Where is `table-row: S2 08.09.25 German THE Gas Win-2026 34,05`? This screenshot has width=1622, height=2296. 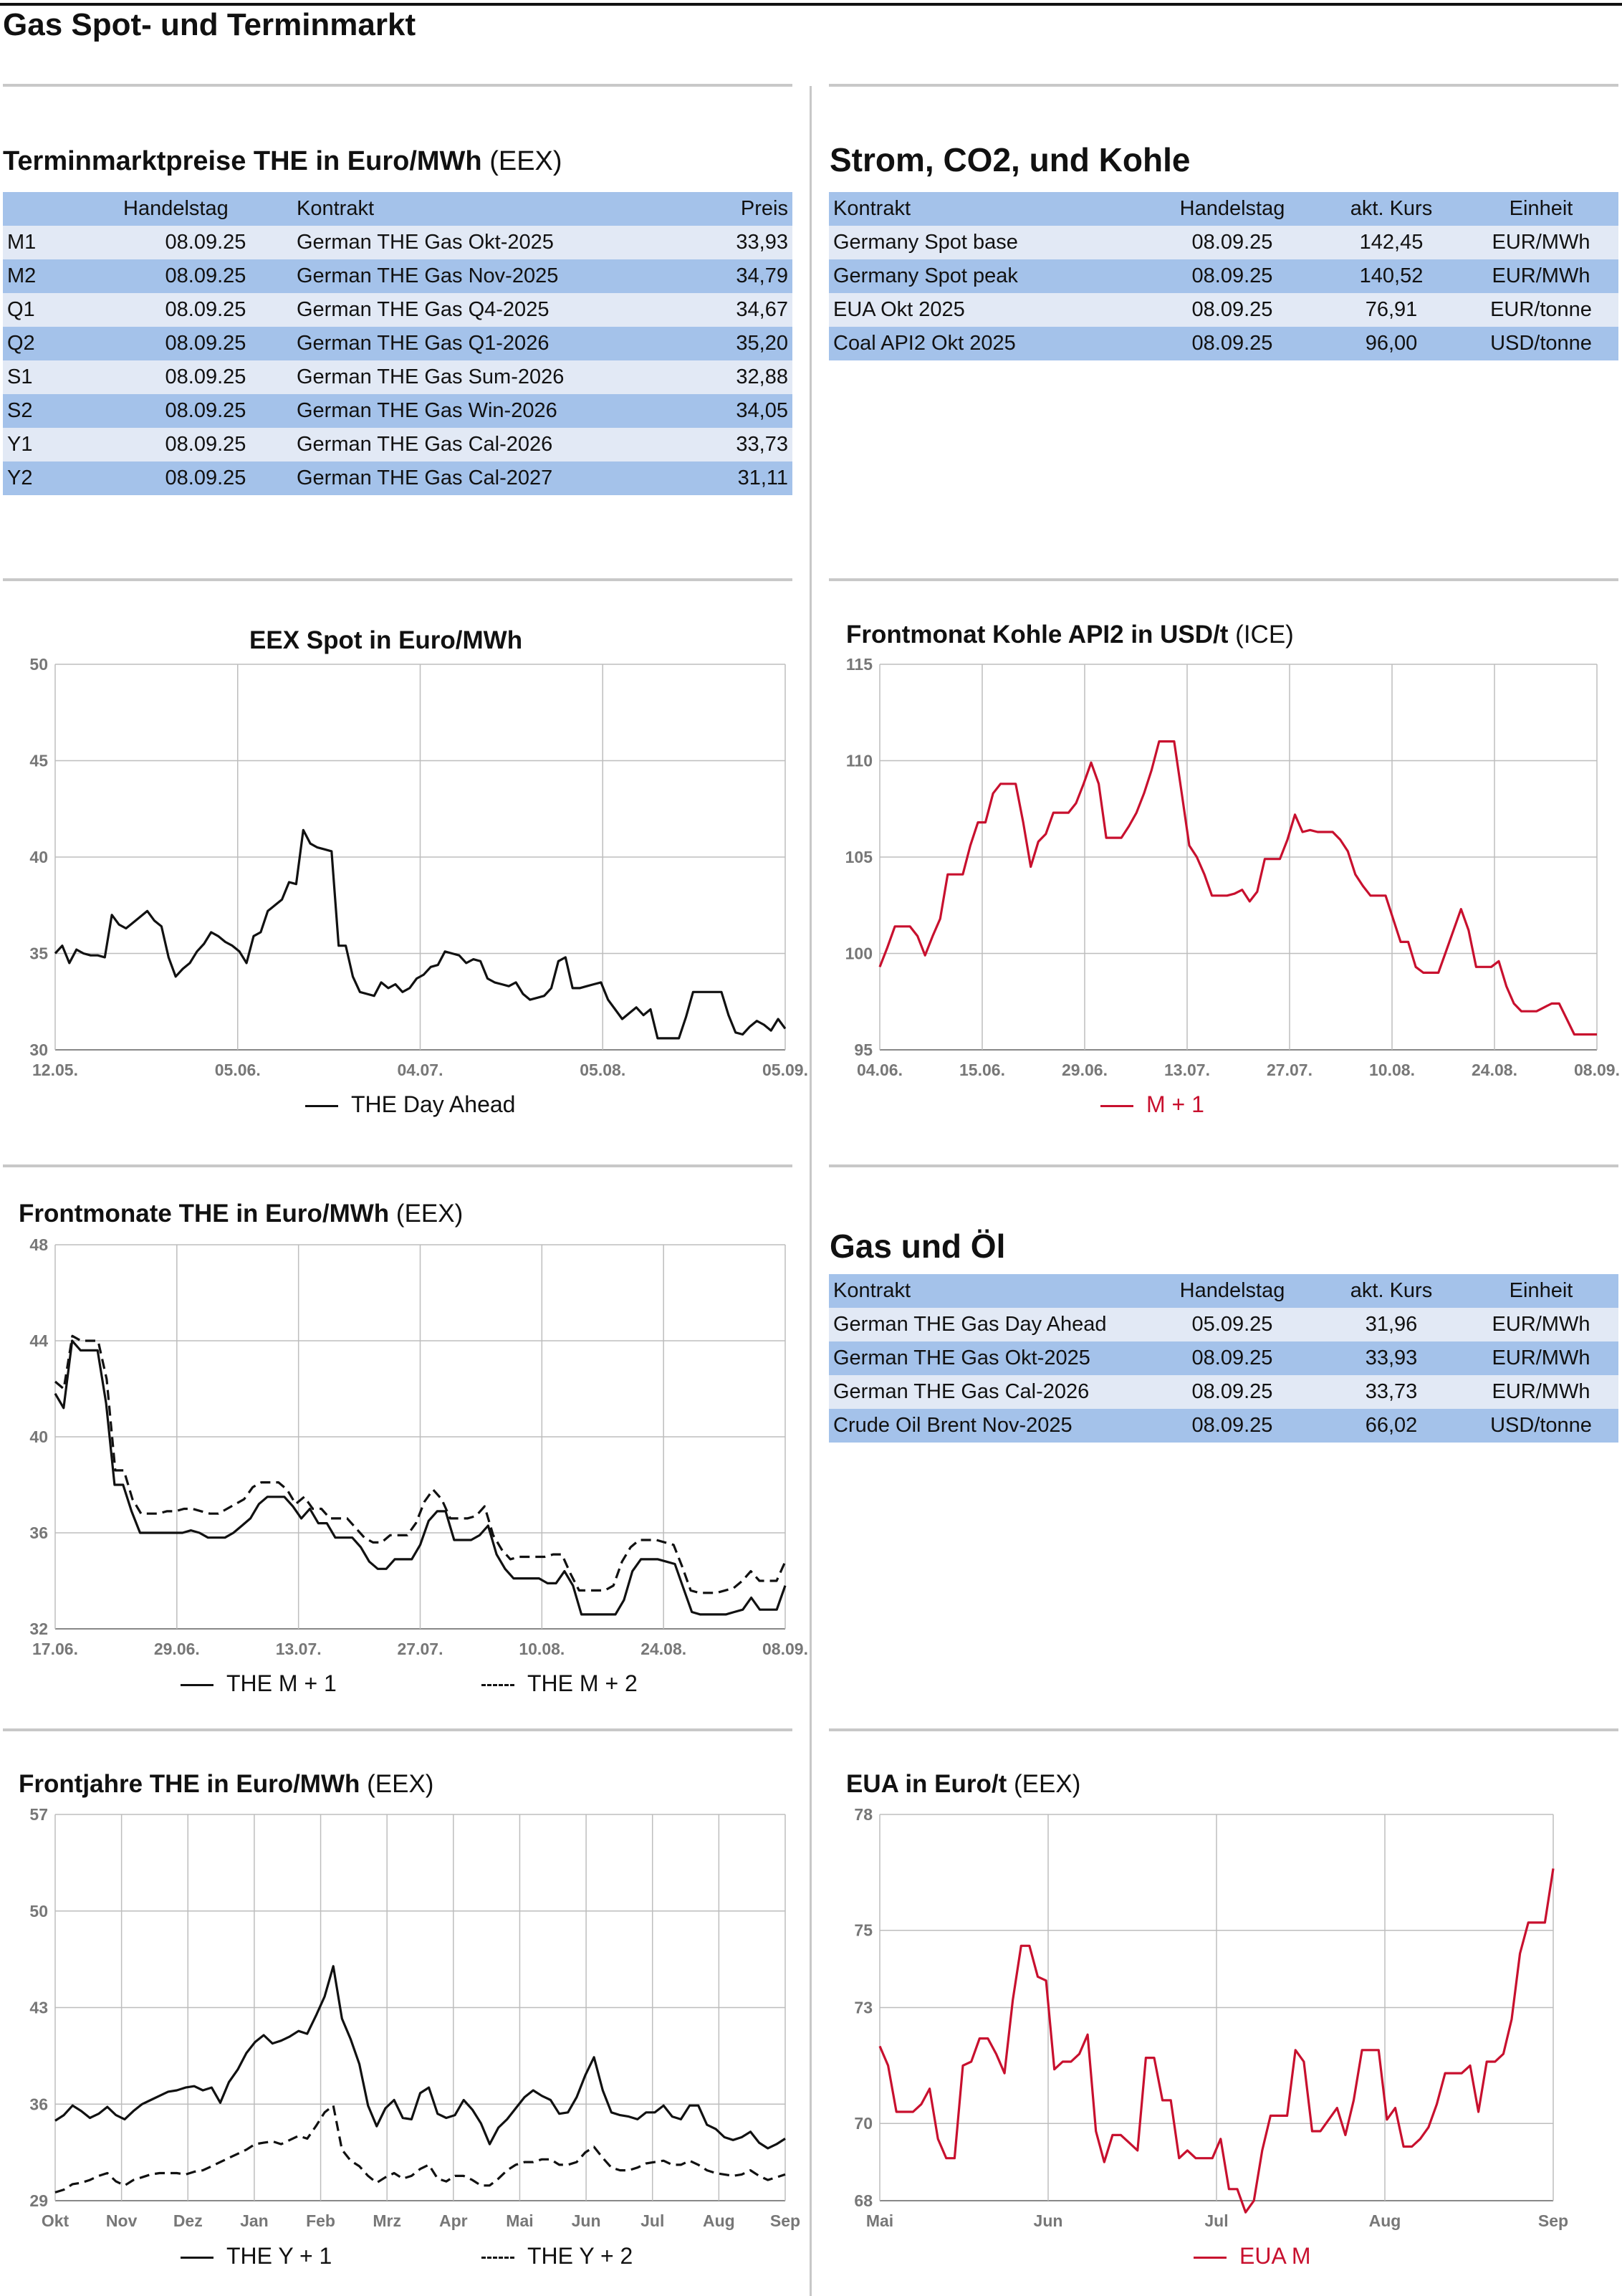 table-row: S2 08.09.25 German THE Gas Win-2026 34,05 is located at coordinates (397, 411).